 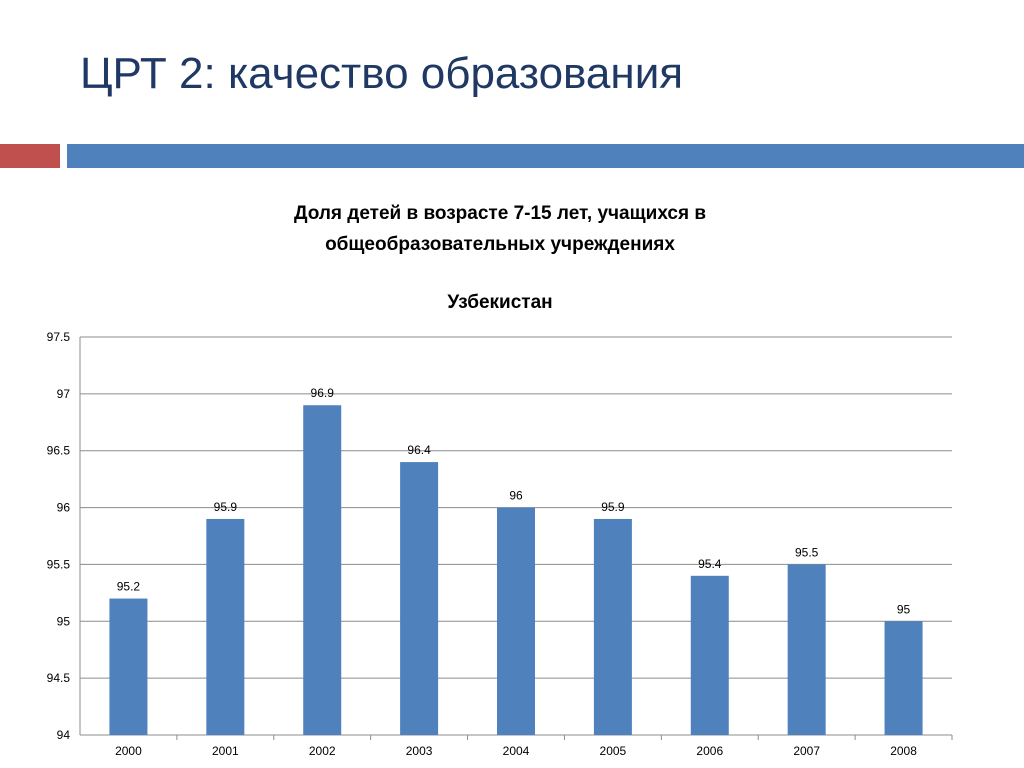 I want to click on bar-2001, so click(x=225, y=626).